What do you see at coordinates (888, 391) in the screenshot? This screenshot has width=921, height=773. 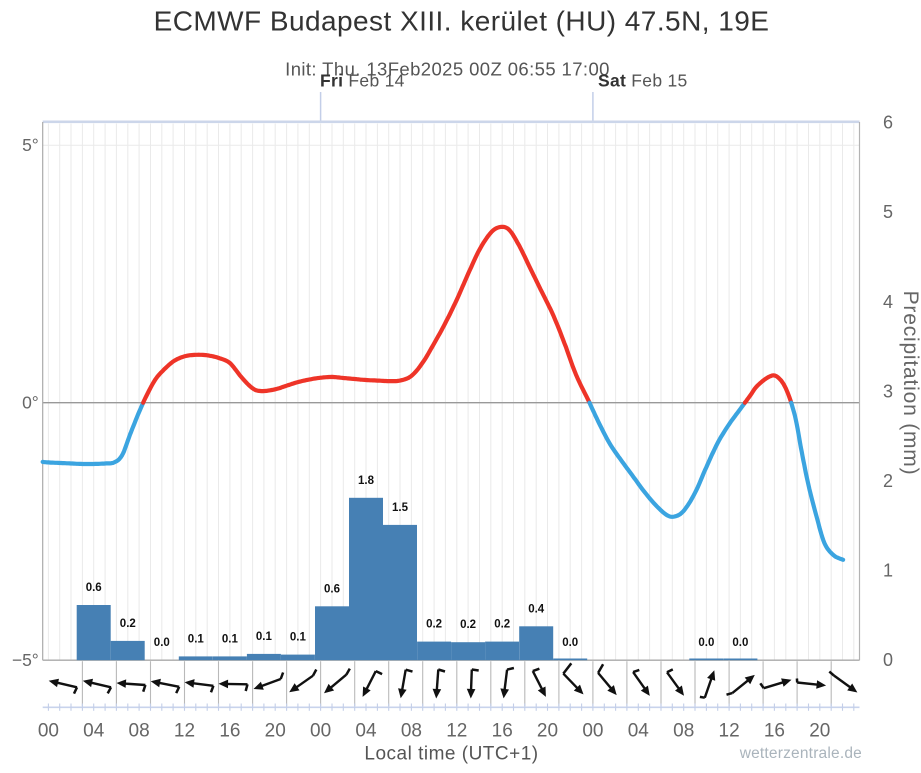 I see `svg-text: 3` at bounding box center [888, 391].